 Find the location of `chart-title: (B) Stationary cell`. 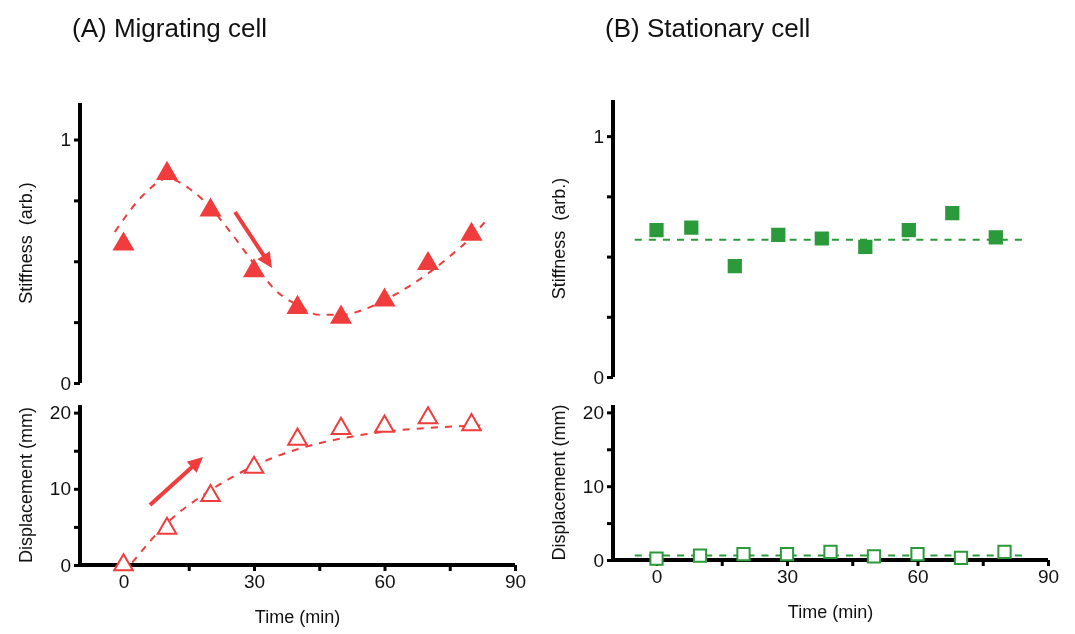

chart-title: (B) Stationary cell is located at coordinates (708, 28).